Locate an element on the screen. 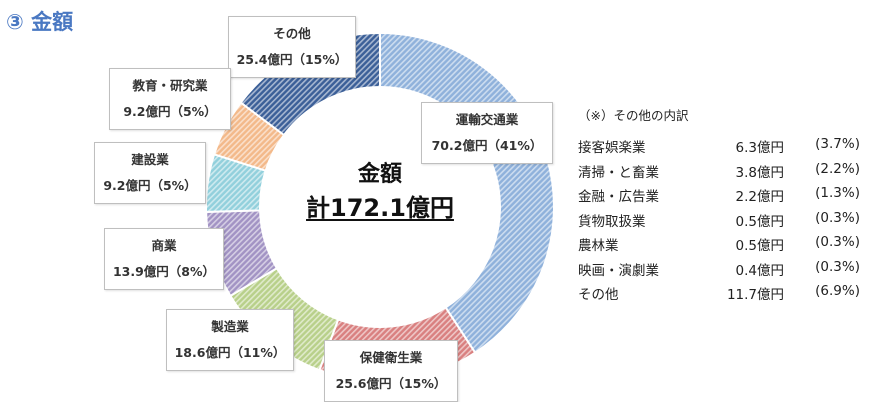  breakdown-value: 11.7億円 is located at coordinates (755, 295).